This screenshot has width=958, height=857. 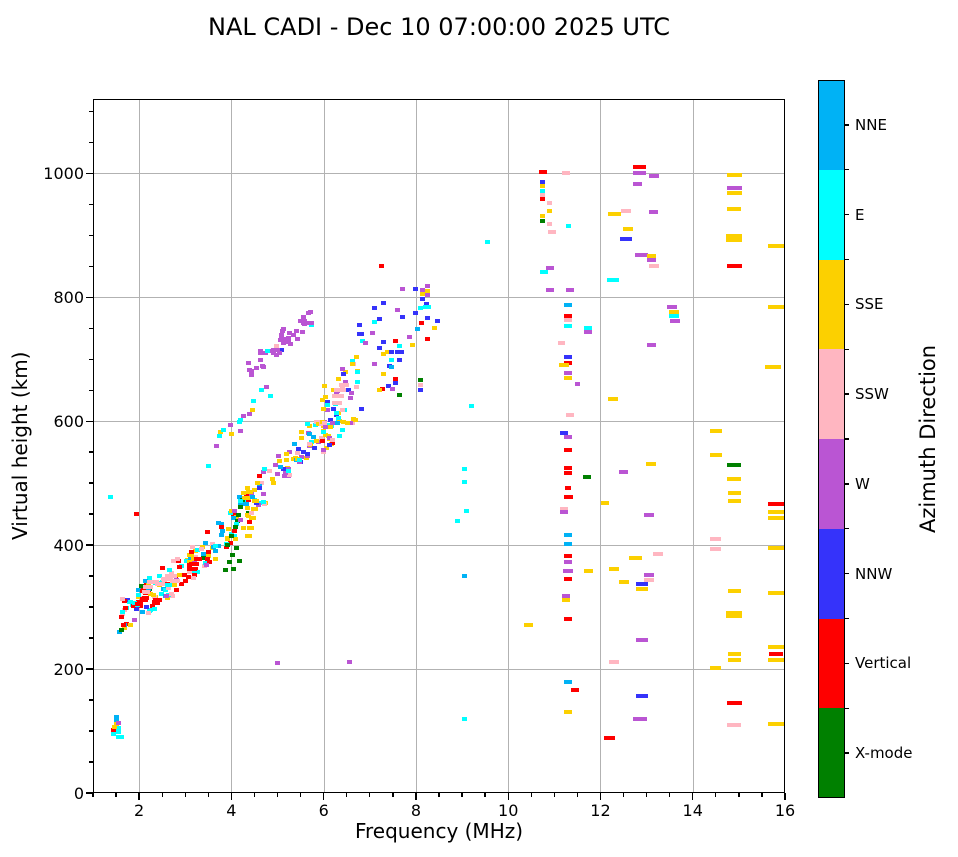 What do you see at coordinates (323, 810) in the screenshot?
I see `x-tick-label: 6` at bounding box center [323, 810].